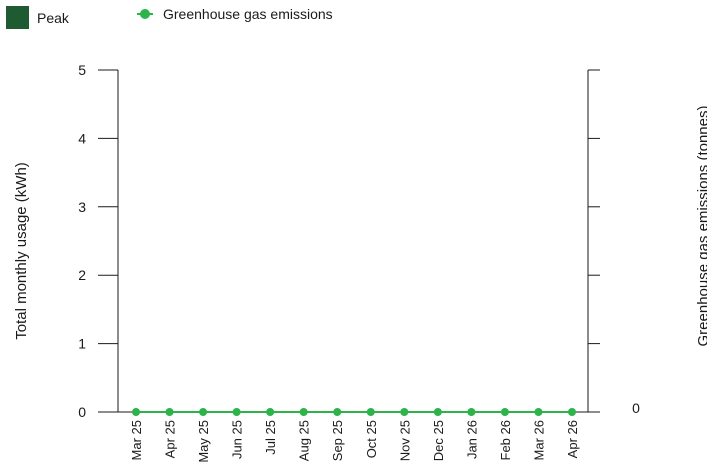  Describe the element at coordinates (82, 344) in the screenshot. I see `y-tick-label: 1` at that location.